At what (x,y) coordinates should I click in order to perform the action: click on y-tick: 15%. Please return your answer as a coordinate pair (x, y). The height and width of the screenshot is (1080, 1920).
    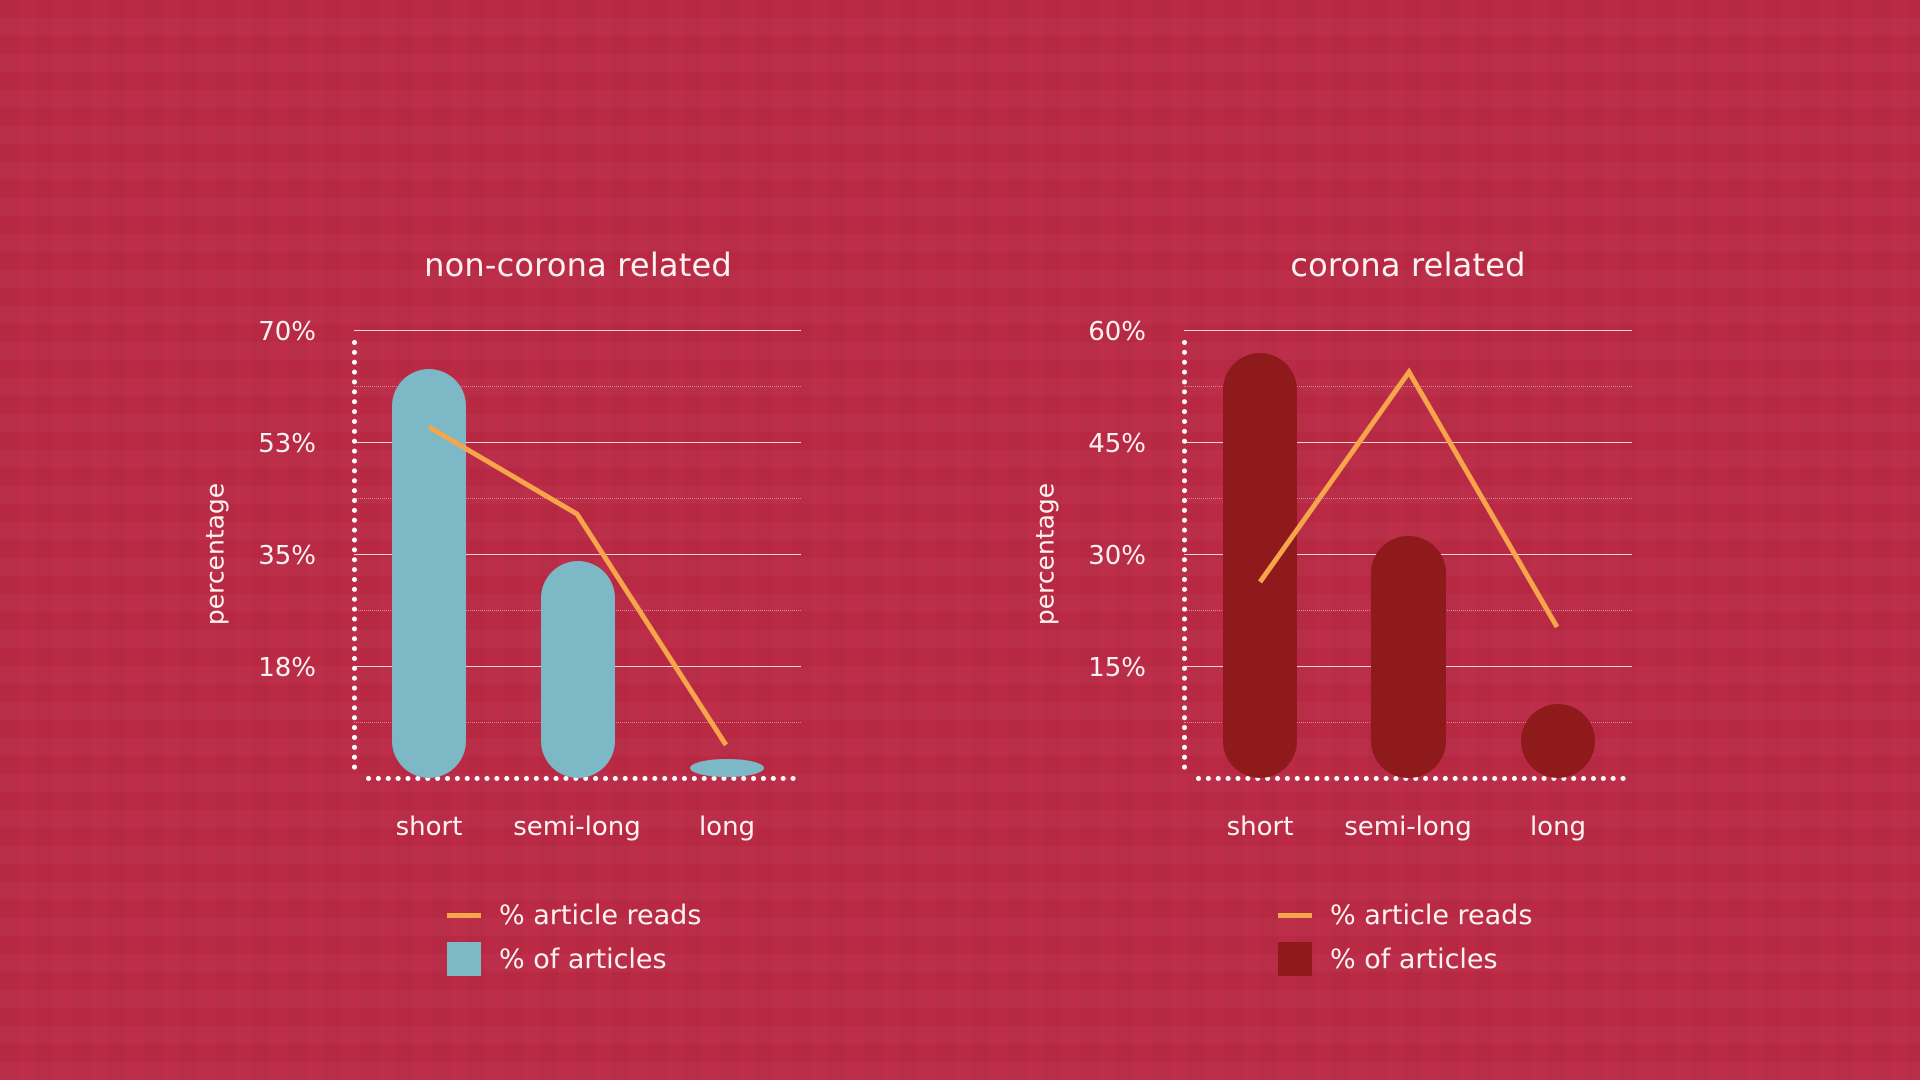
    Looking at the image, I should click on (1117, 668).